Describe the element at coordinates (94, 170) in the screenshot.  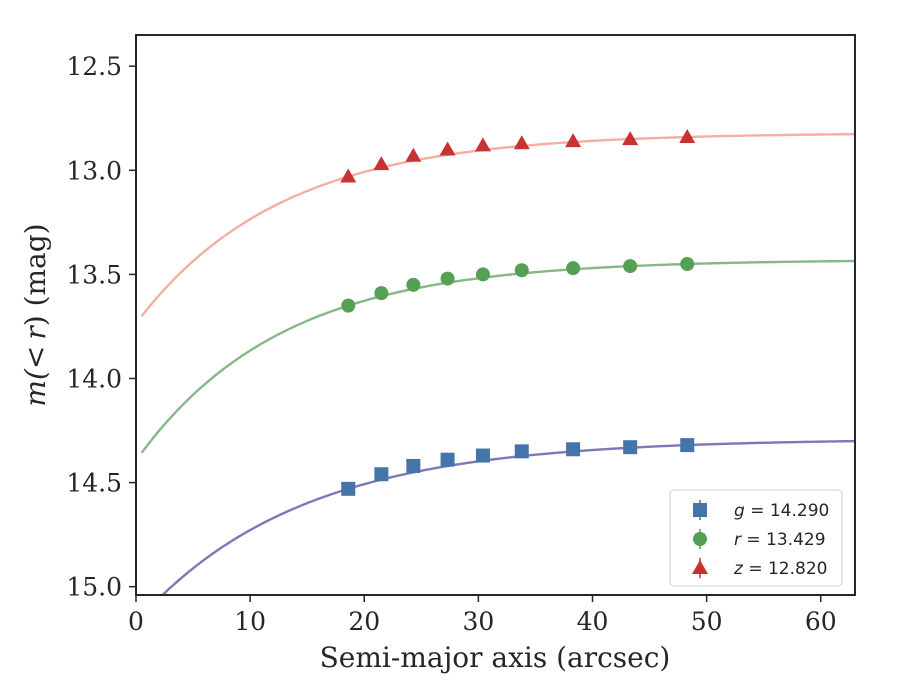
I see `y-tick-label-13.0: 13.0` at that location.